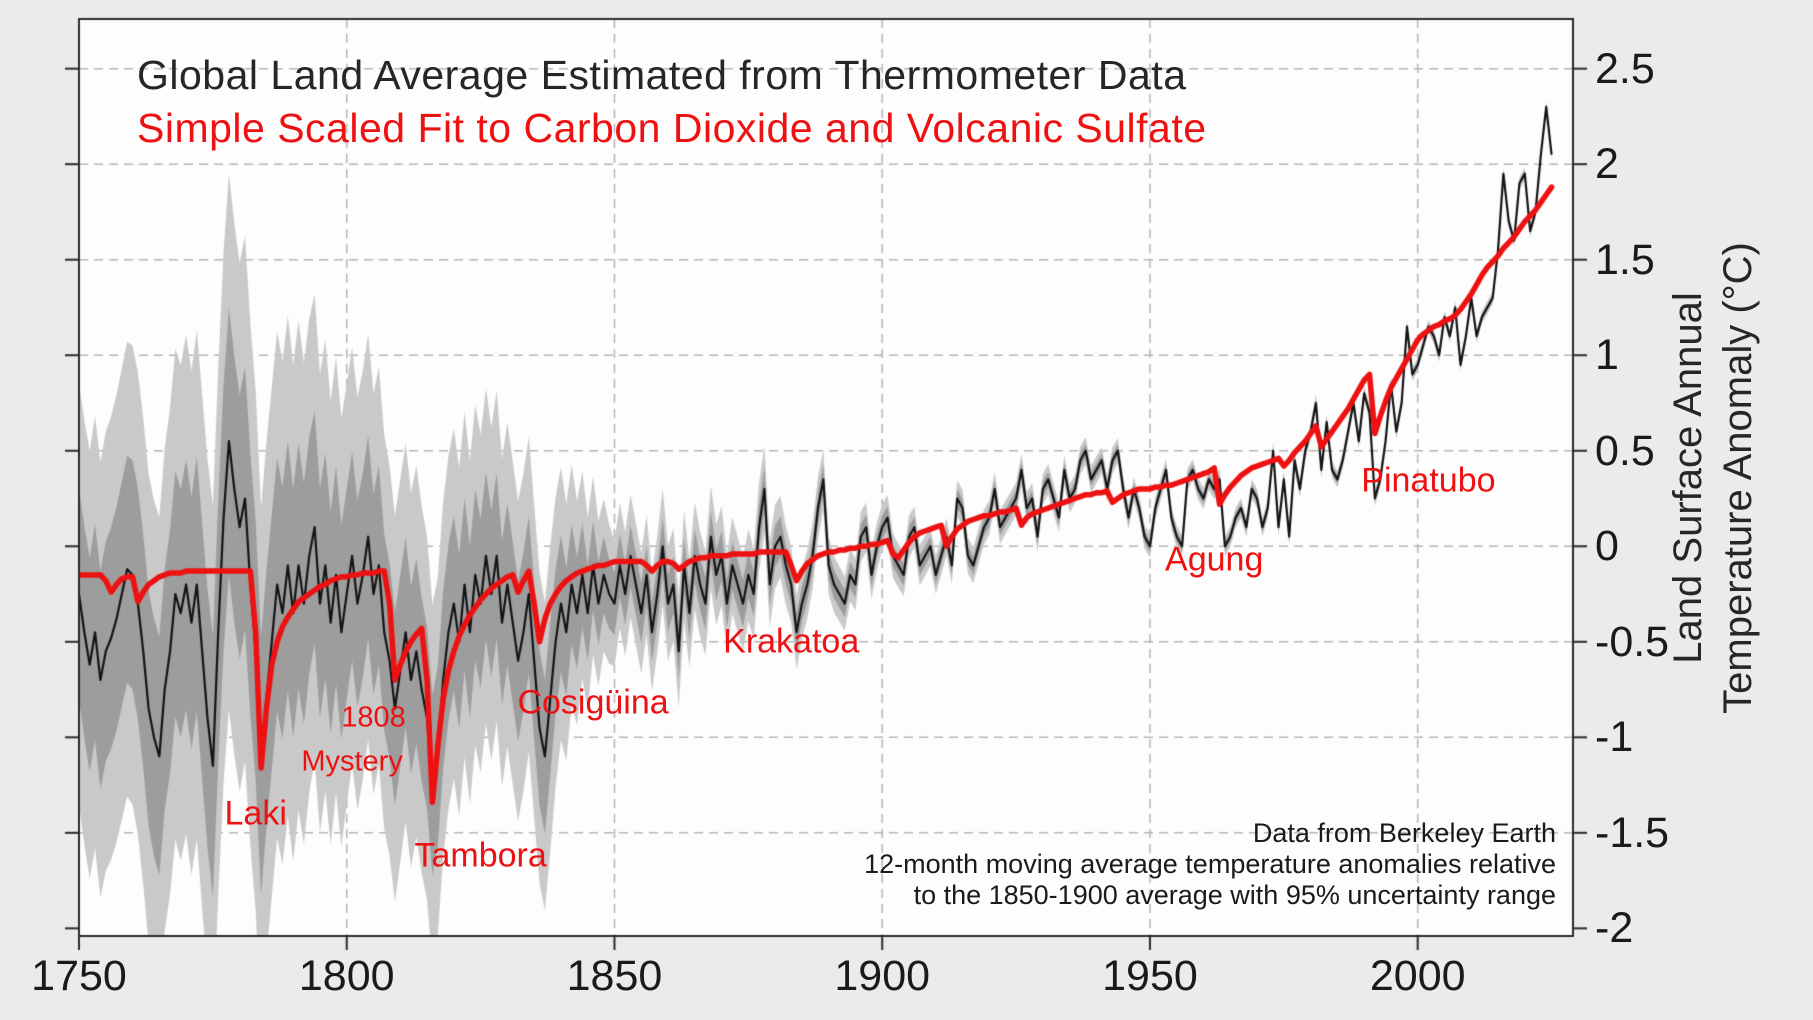 The image size is (1813, 1020). What do you see at coordinates (1625, 259) in the screenshot?
I see `y-tick-label: 1.5` at bounding box center [1625, 259].